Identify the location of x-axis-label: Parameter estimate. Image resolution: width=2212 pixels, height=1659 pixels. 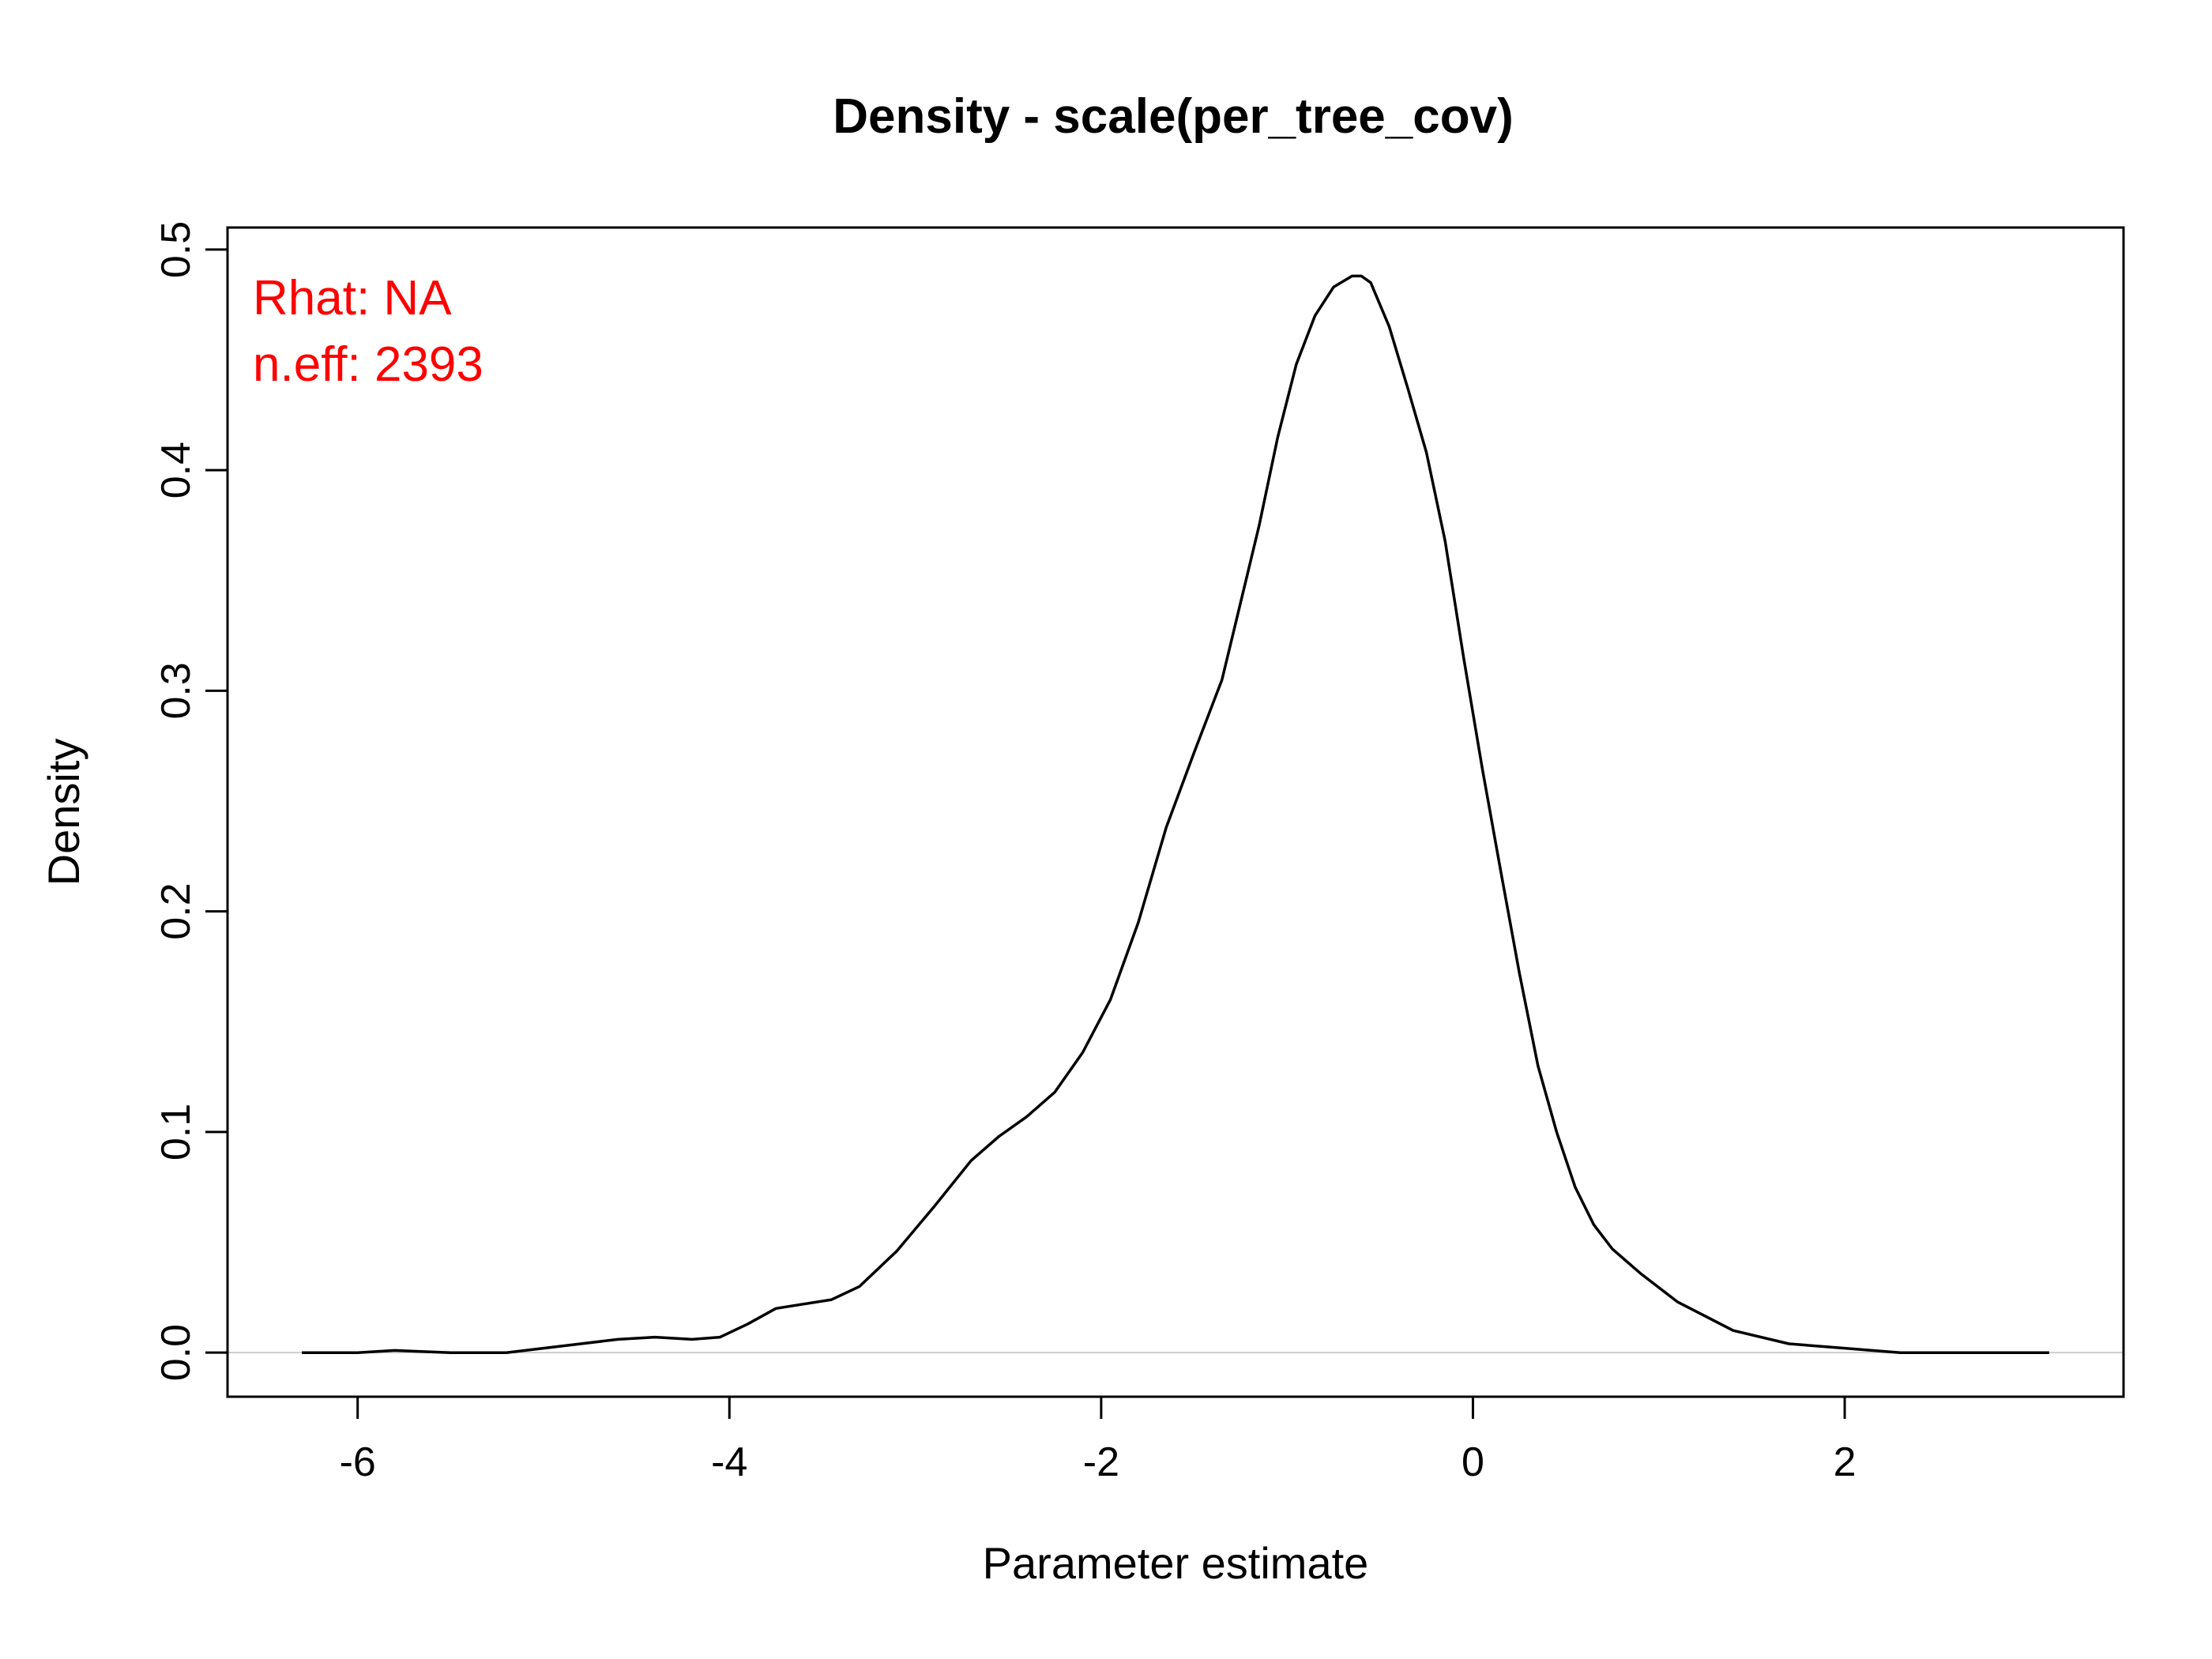
(1176, 1563).